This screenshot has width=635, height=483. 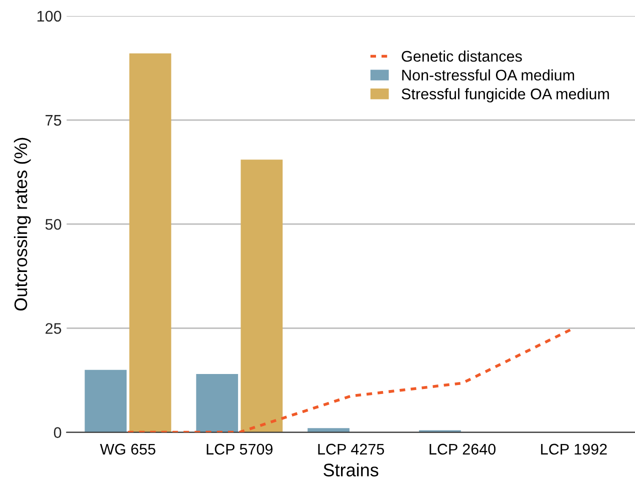 I want to click on x-tick-label: LCP 1992, so click(x=574, y=449).